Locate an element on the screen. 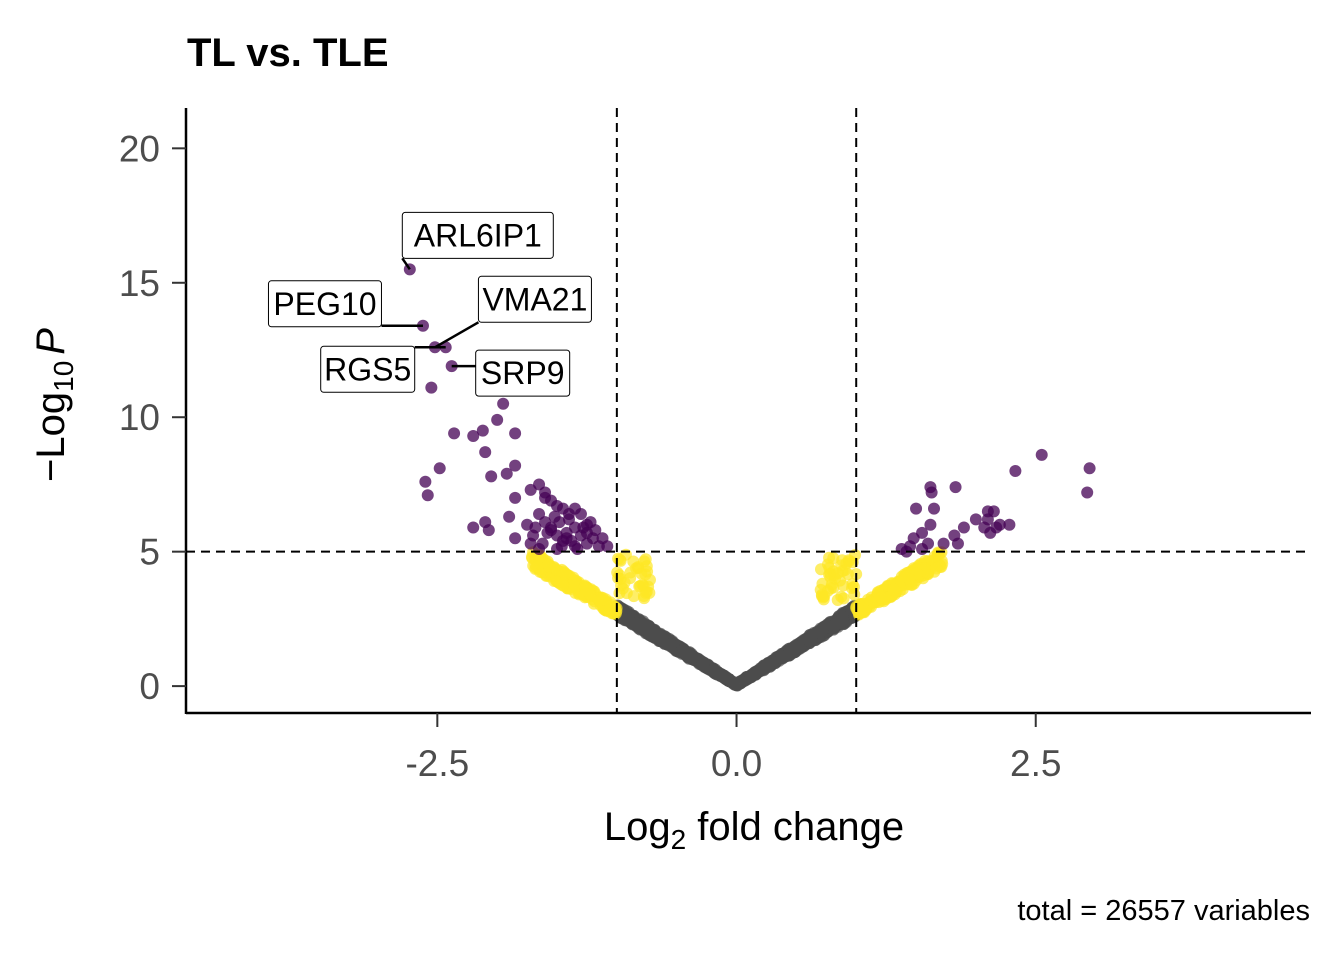 The image size is (1344, 960). y-tick-label: 10 is located at coordinates (139, 417).